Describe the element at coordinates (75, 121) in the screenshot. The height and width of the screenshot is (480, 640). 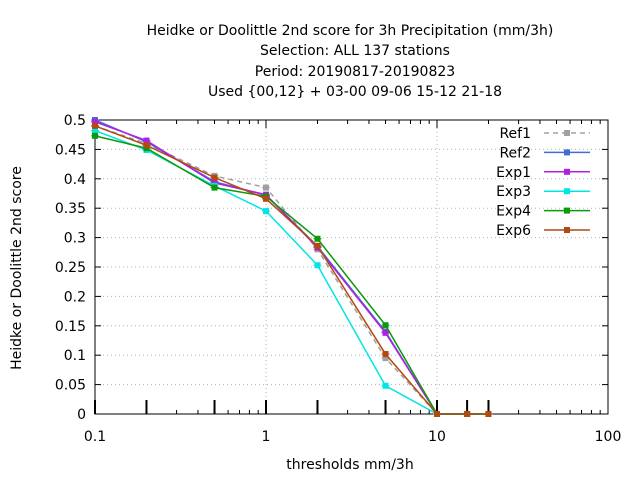
I see `y-tick-label: 0.5` at that location.